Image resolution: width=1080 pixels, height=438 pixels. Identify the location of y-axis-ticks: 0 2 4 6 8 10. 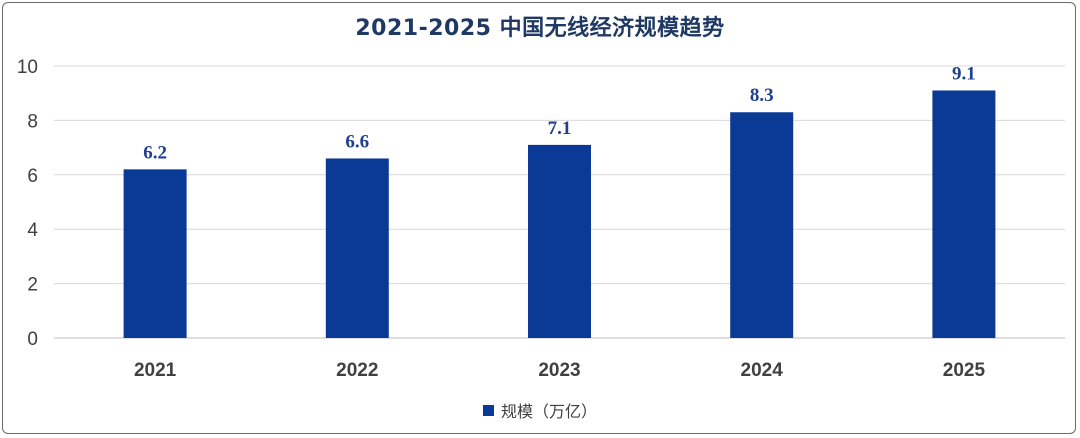
(28, 203).